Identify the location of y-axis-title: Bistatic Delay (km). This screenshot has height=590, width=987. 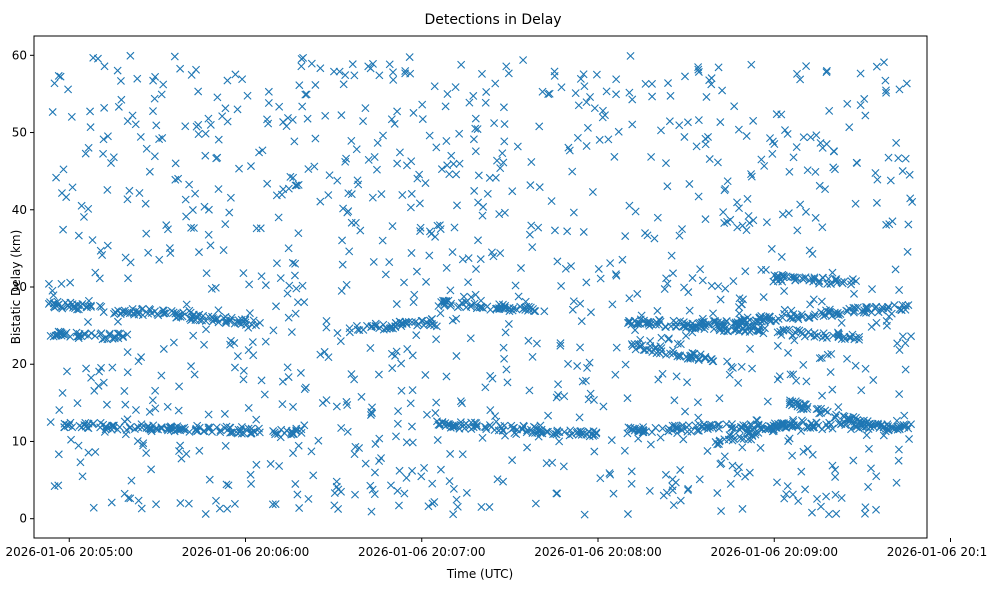
(16, 287).